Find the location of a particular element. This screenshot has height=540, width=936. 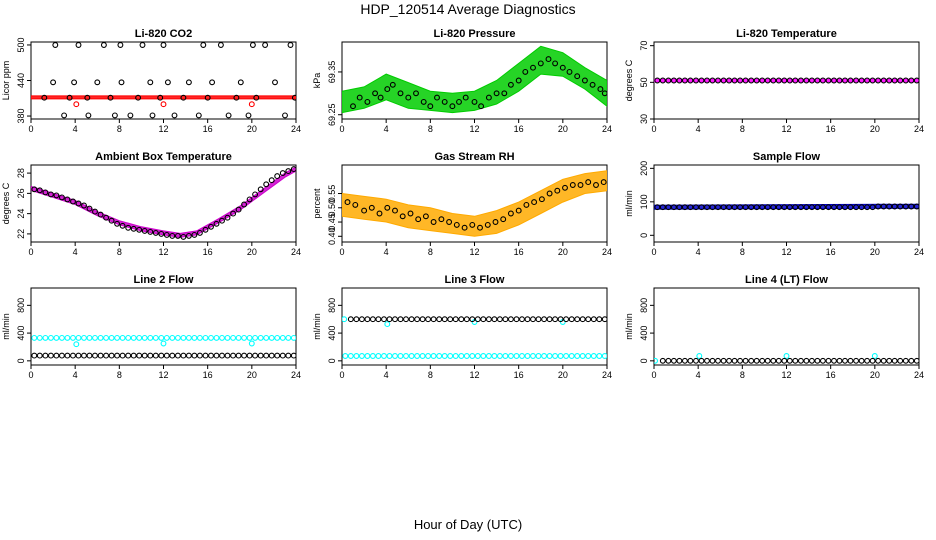

y-axis-label: ml/min is located at coordinates (317, 326).